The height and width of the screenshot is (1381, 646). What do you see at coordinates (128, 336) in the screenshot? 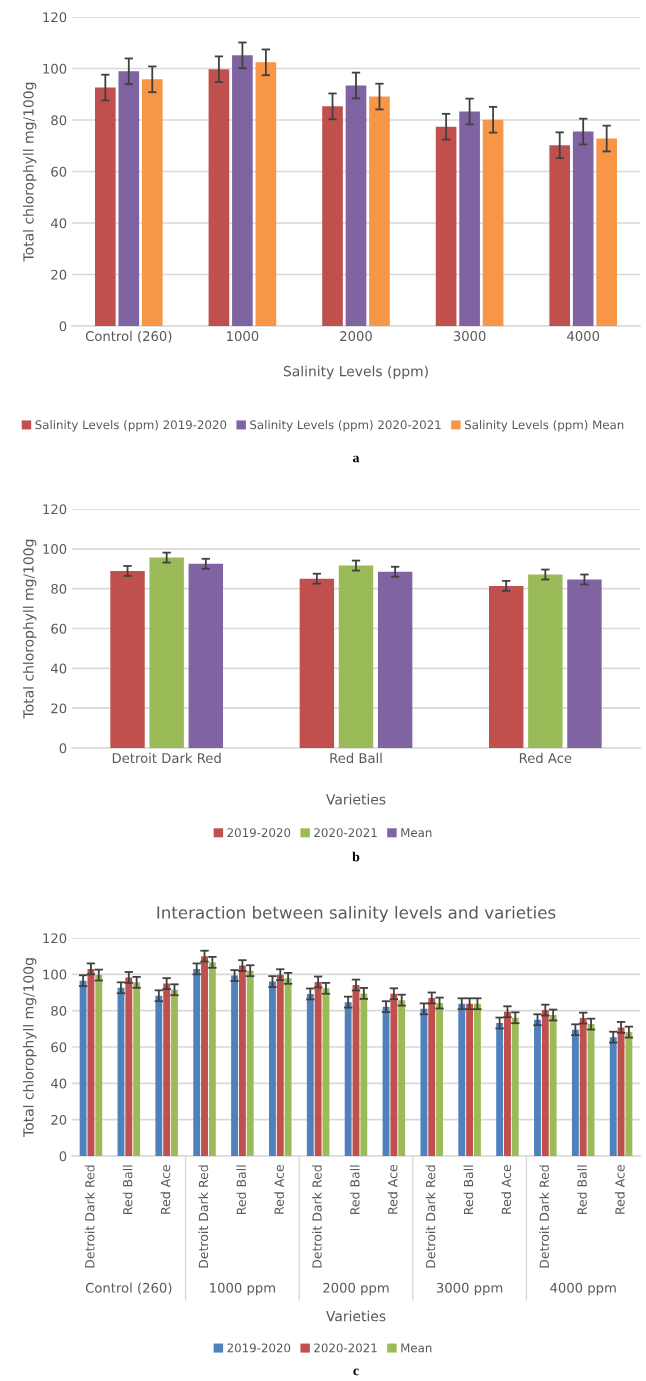
I see `x-tick-label: Control (260)` at bounding box center [128, 336].